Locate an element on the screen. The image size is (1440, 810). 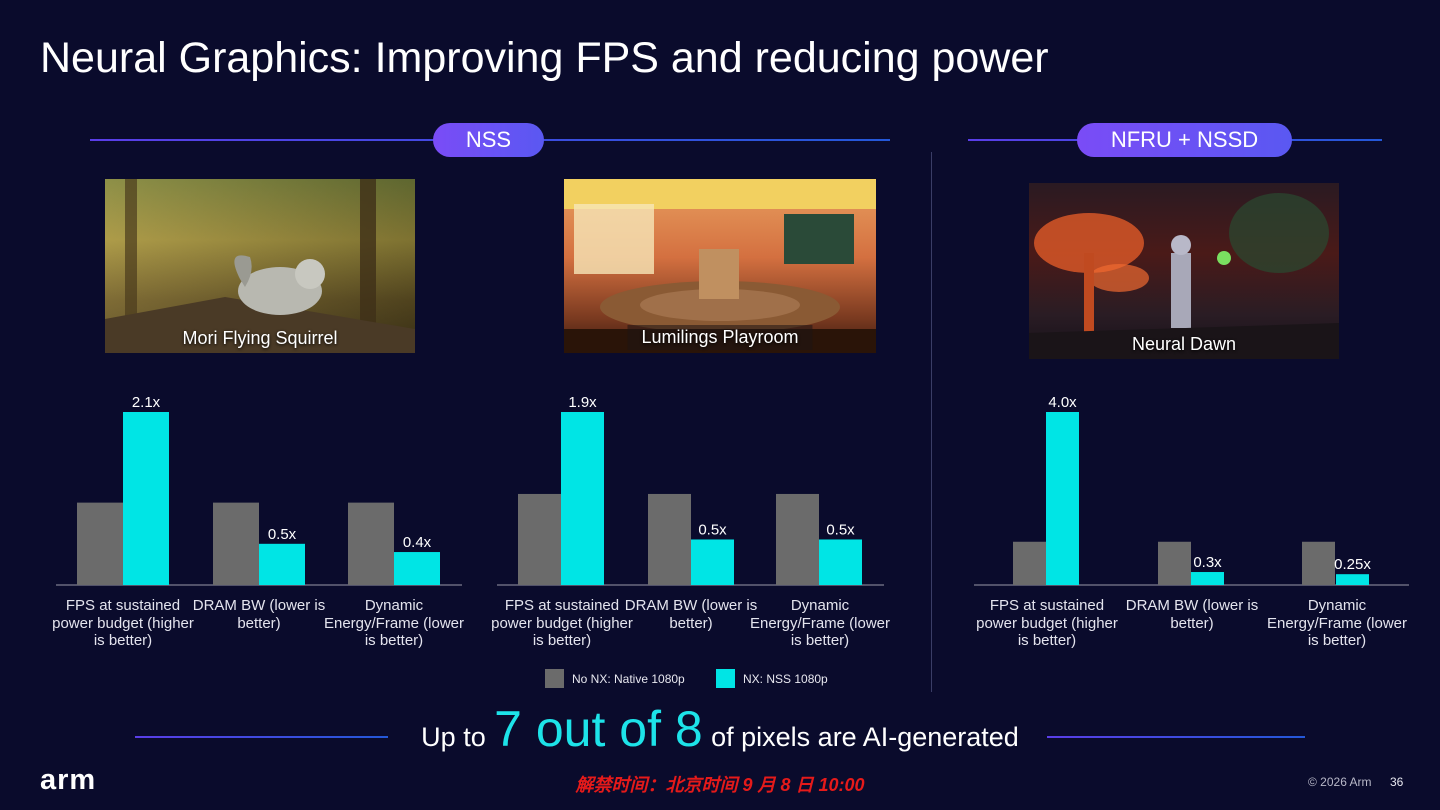
section-pill-nfru-nssd: NFRU + NSSD is located at coordinates (1184, 140).